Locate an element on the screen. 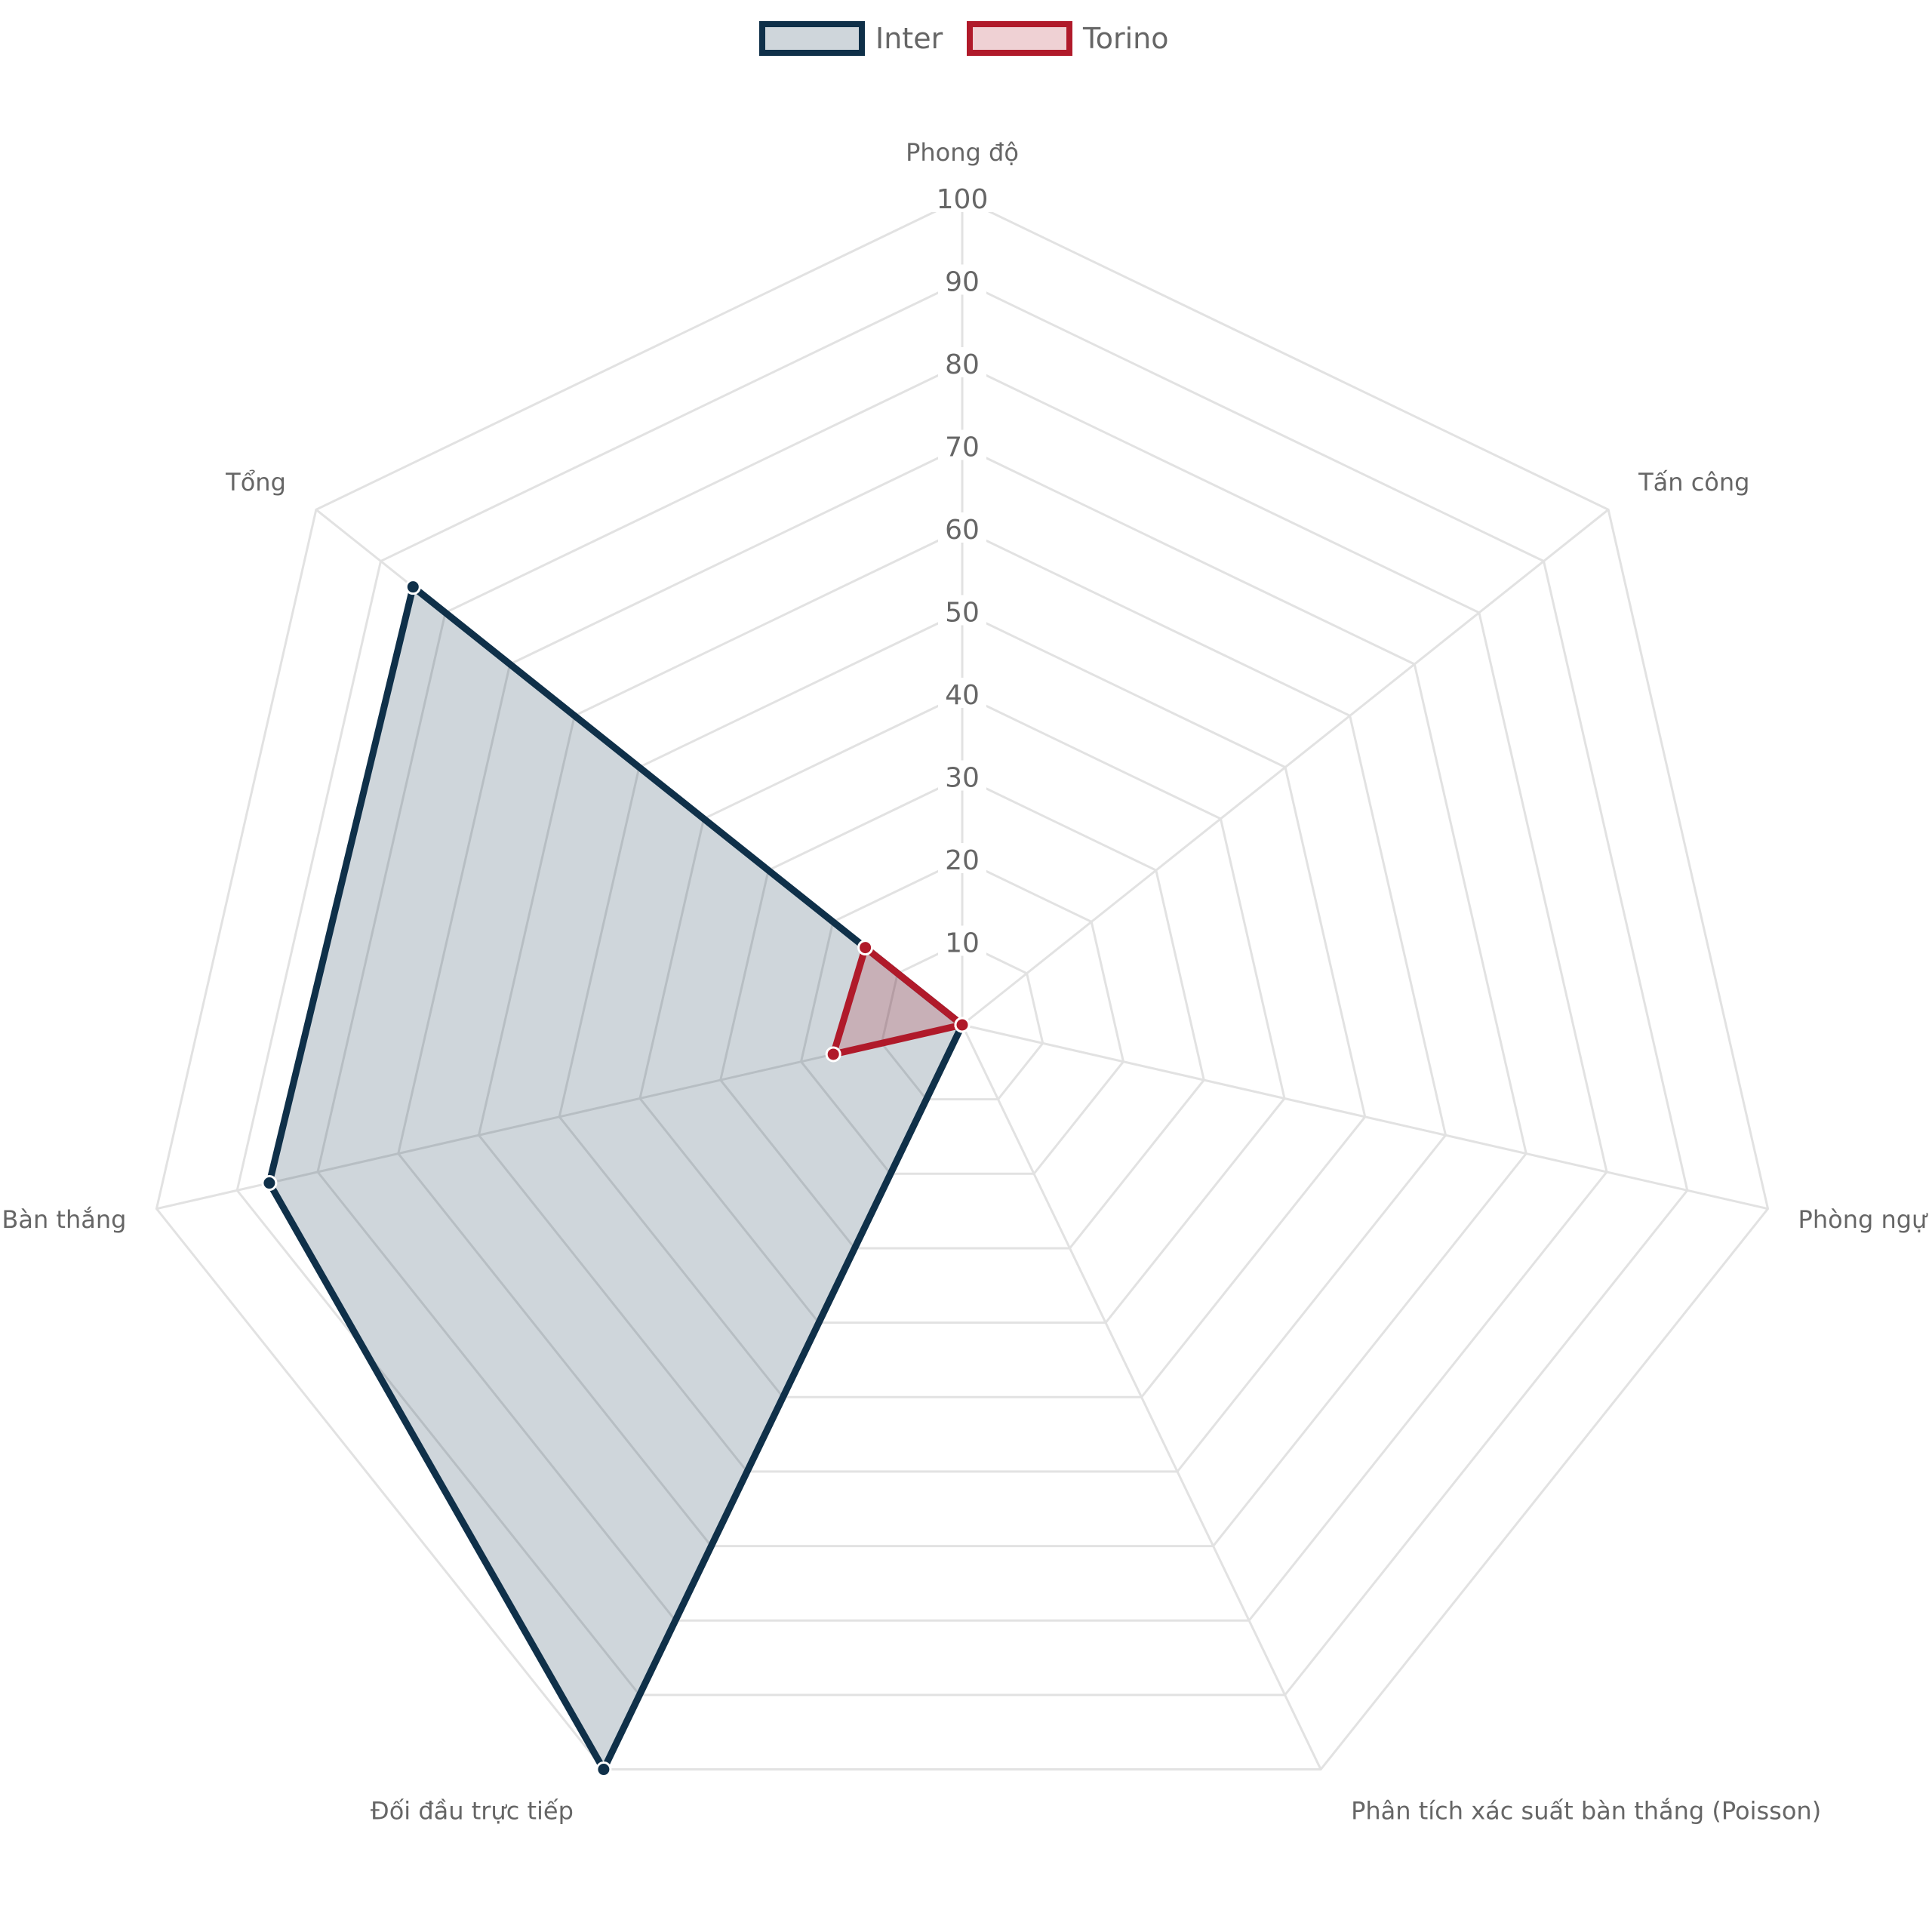  radial-tick-labels: 10 20 30 40 50 60 70 80 90 100 is located at coordinates (962, 570).